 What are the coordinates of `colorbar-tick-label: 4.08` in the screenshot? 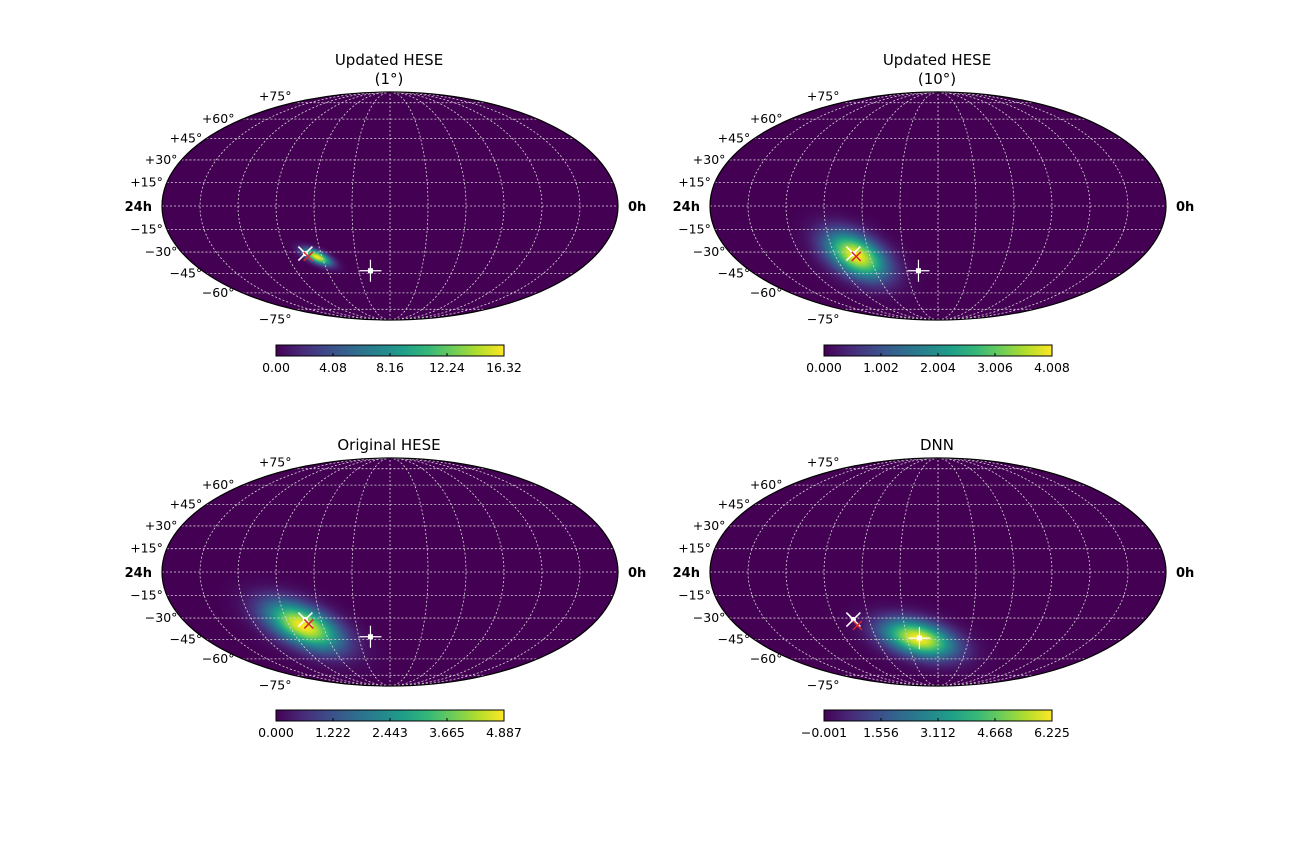 It's located at (333, 367).